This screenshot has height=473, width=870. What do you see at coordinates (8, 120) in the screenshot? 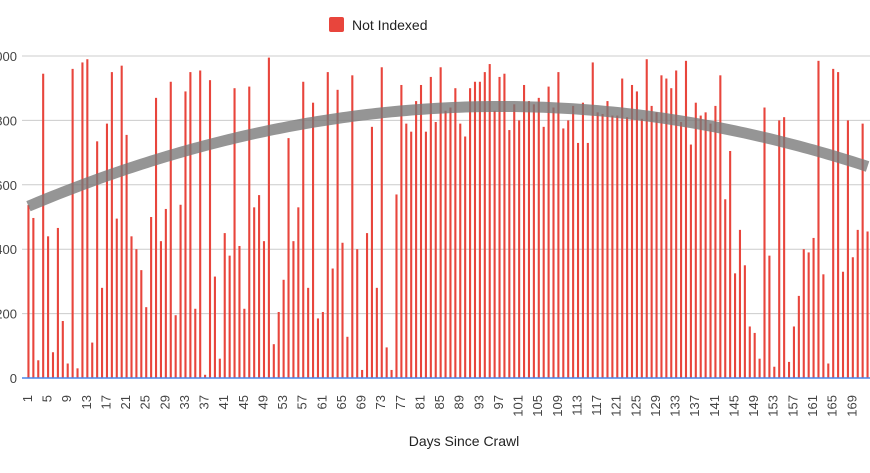
I see `y-tick-label: 800` at bounding box center [8, 120].